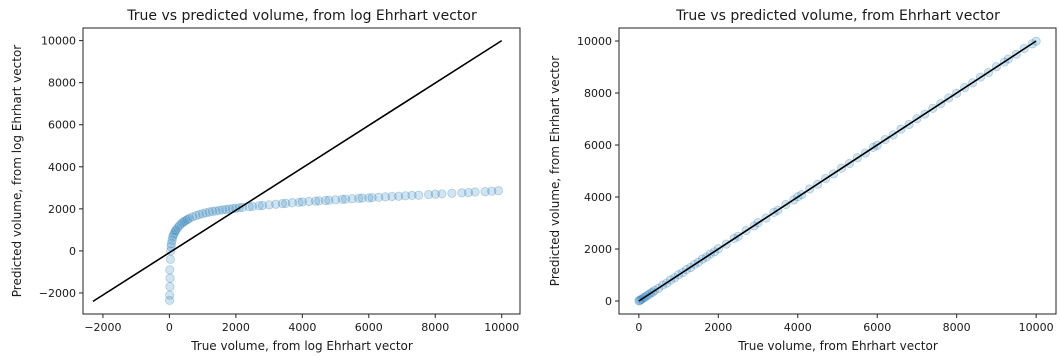 The height and width of the screenshot is (356, 1060). Describe the element at coordinates (608, 301) in the screenshot. I see `right-y-tick-label: 0` at that location.